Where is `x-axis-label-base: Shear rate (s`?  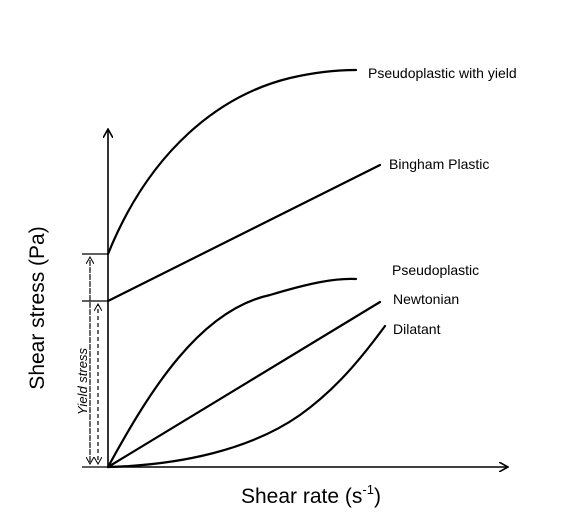 x-axis-label-base: Shear rate (s is located at coordinates (301, 496).